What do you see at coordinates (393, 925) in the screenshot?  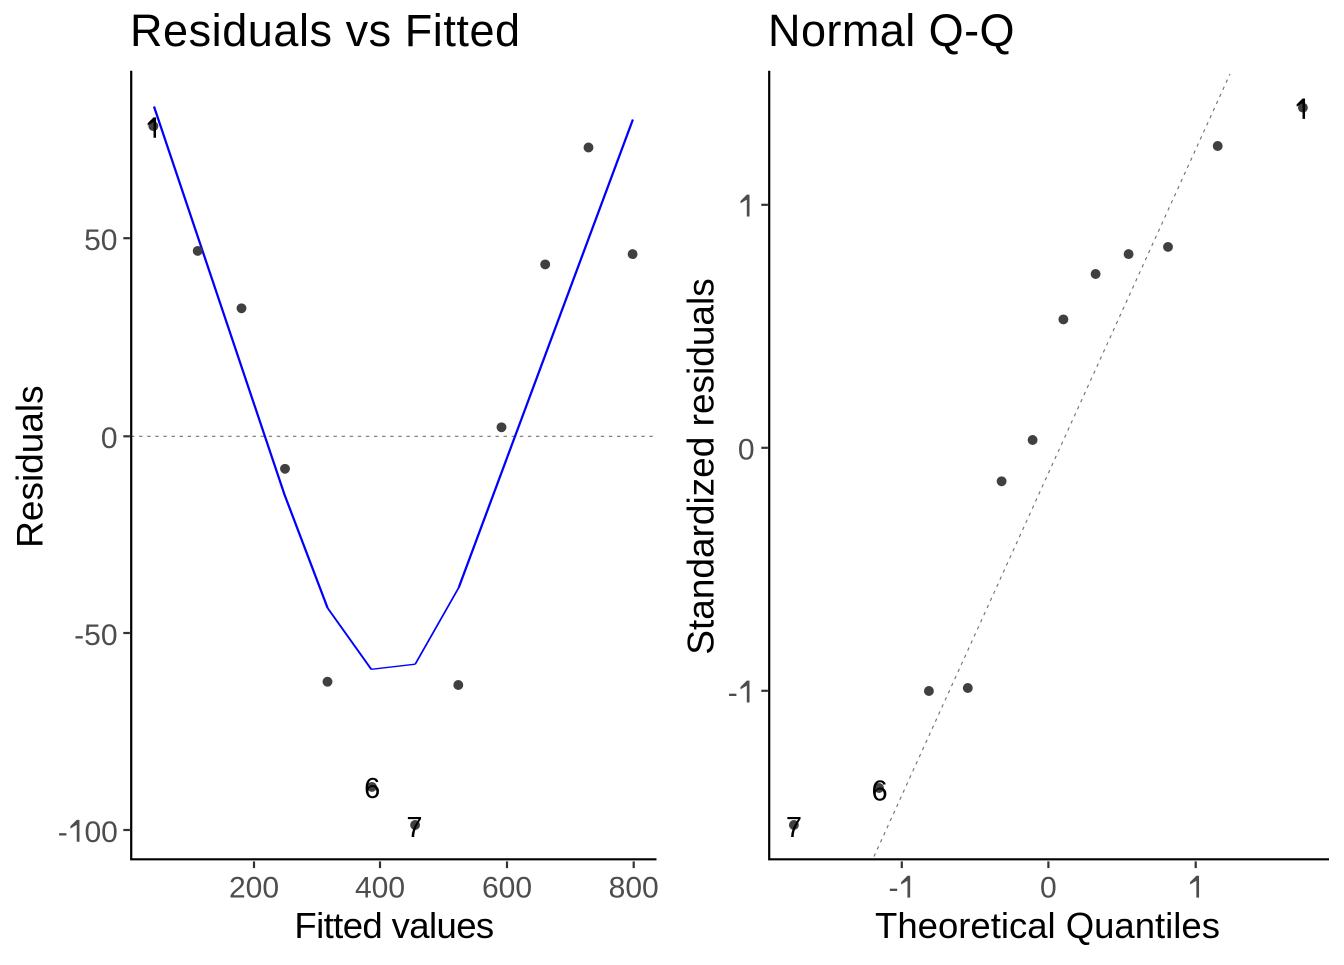 I see `svg-text: Fitted values` at bounding box center [393, 925].